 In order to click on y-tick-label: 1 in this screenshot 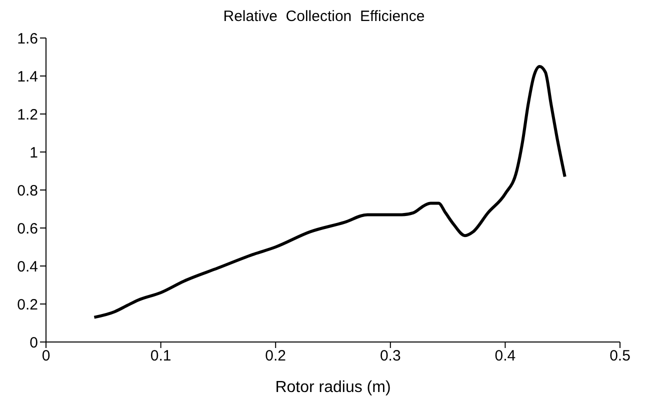, I will do `click(34, 153)`.